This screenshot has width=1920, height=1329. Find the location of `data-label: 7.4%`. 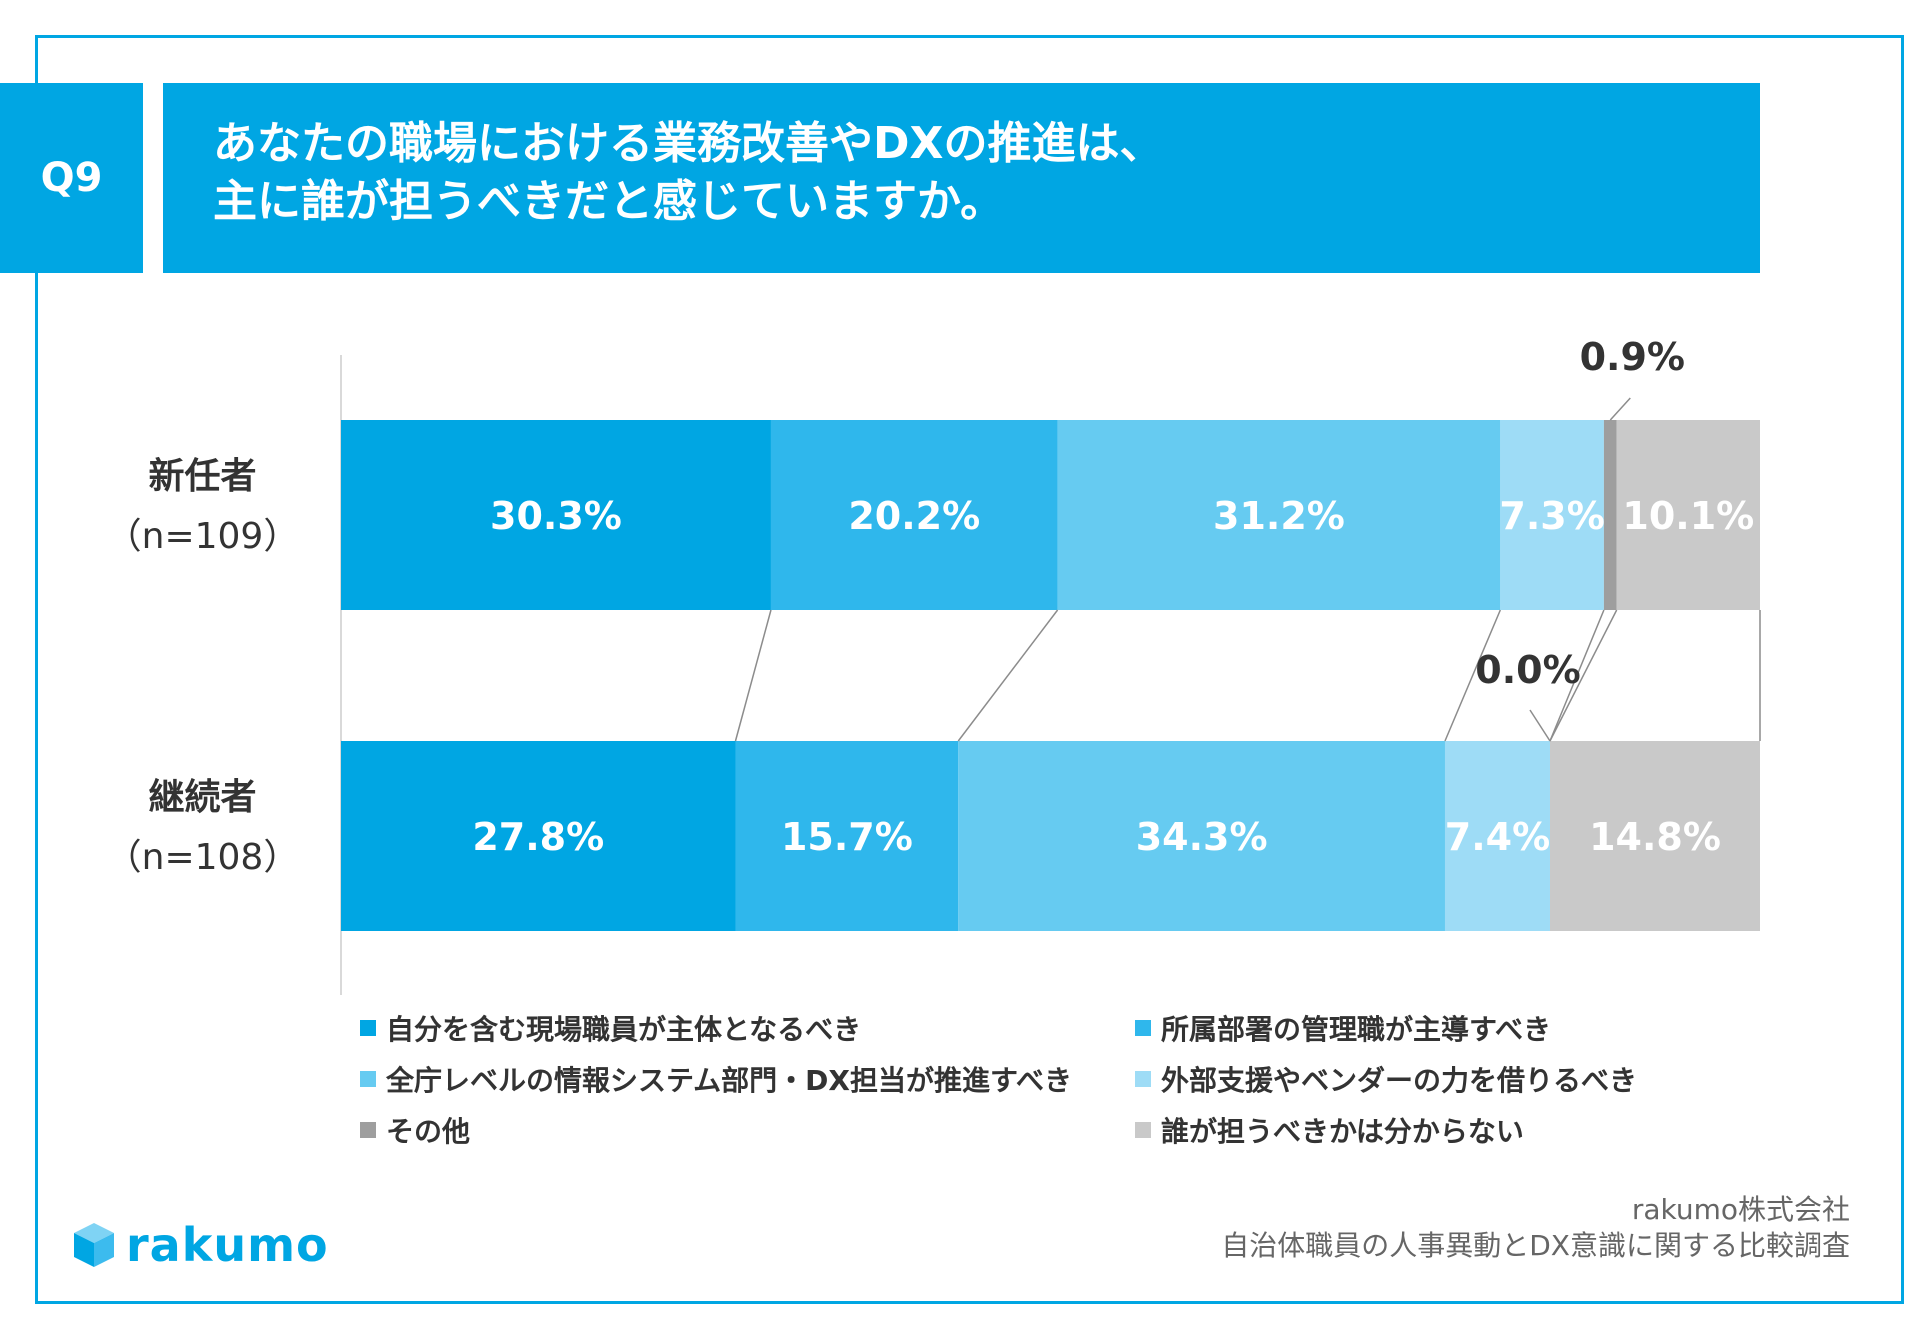

data-label: 7.4% is located at coordinates (1497, 837).